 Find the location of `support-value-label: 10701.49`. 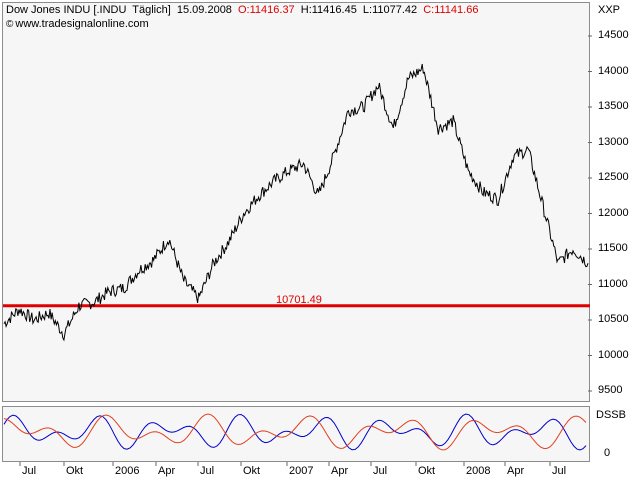

support-value-label: 10701.49 is located at coordinates (299, 300).